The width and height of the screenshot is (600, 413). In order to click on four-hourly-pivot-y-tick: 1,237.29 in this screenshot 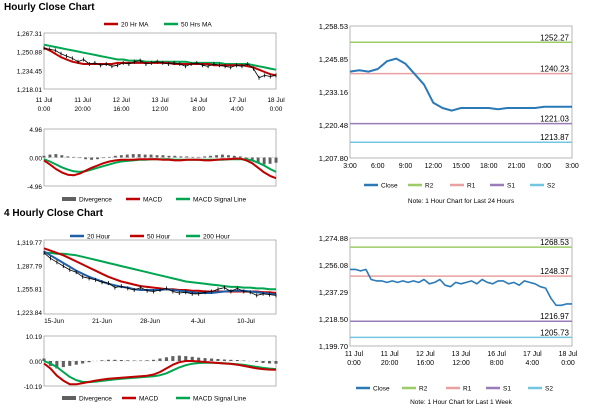, I will do `click(333, 292)`.